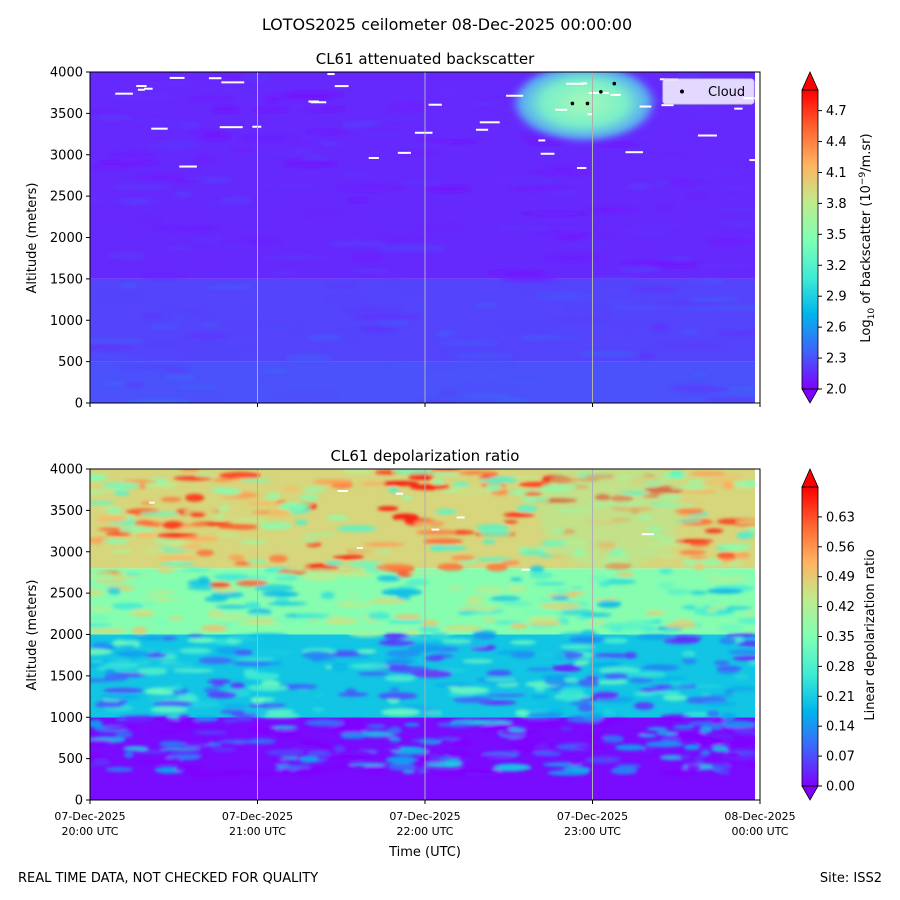  I want to click on colorbar-tick-label: 0.28, so click(840, 667).